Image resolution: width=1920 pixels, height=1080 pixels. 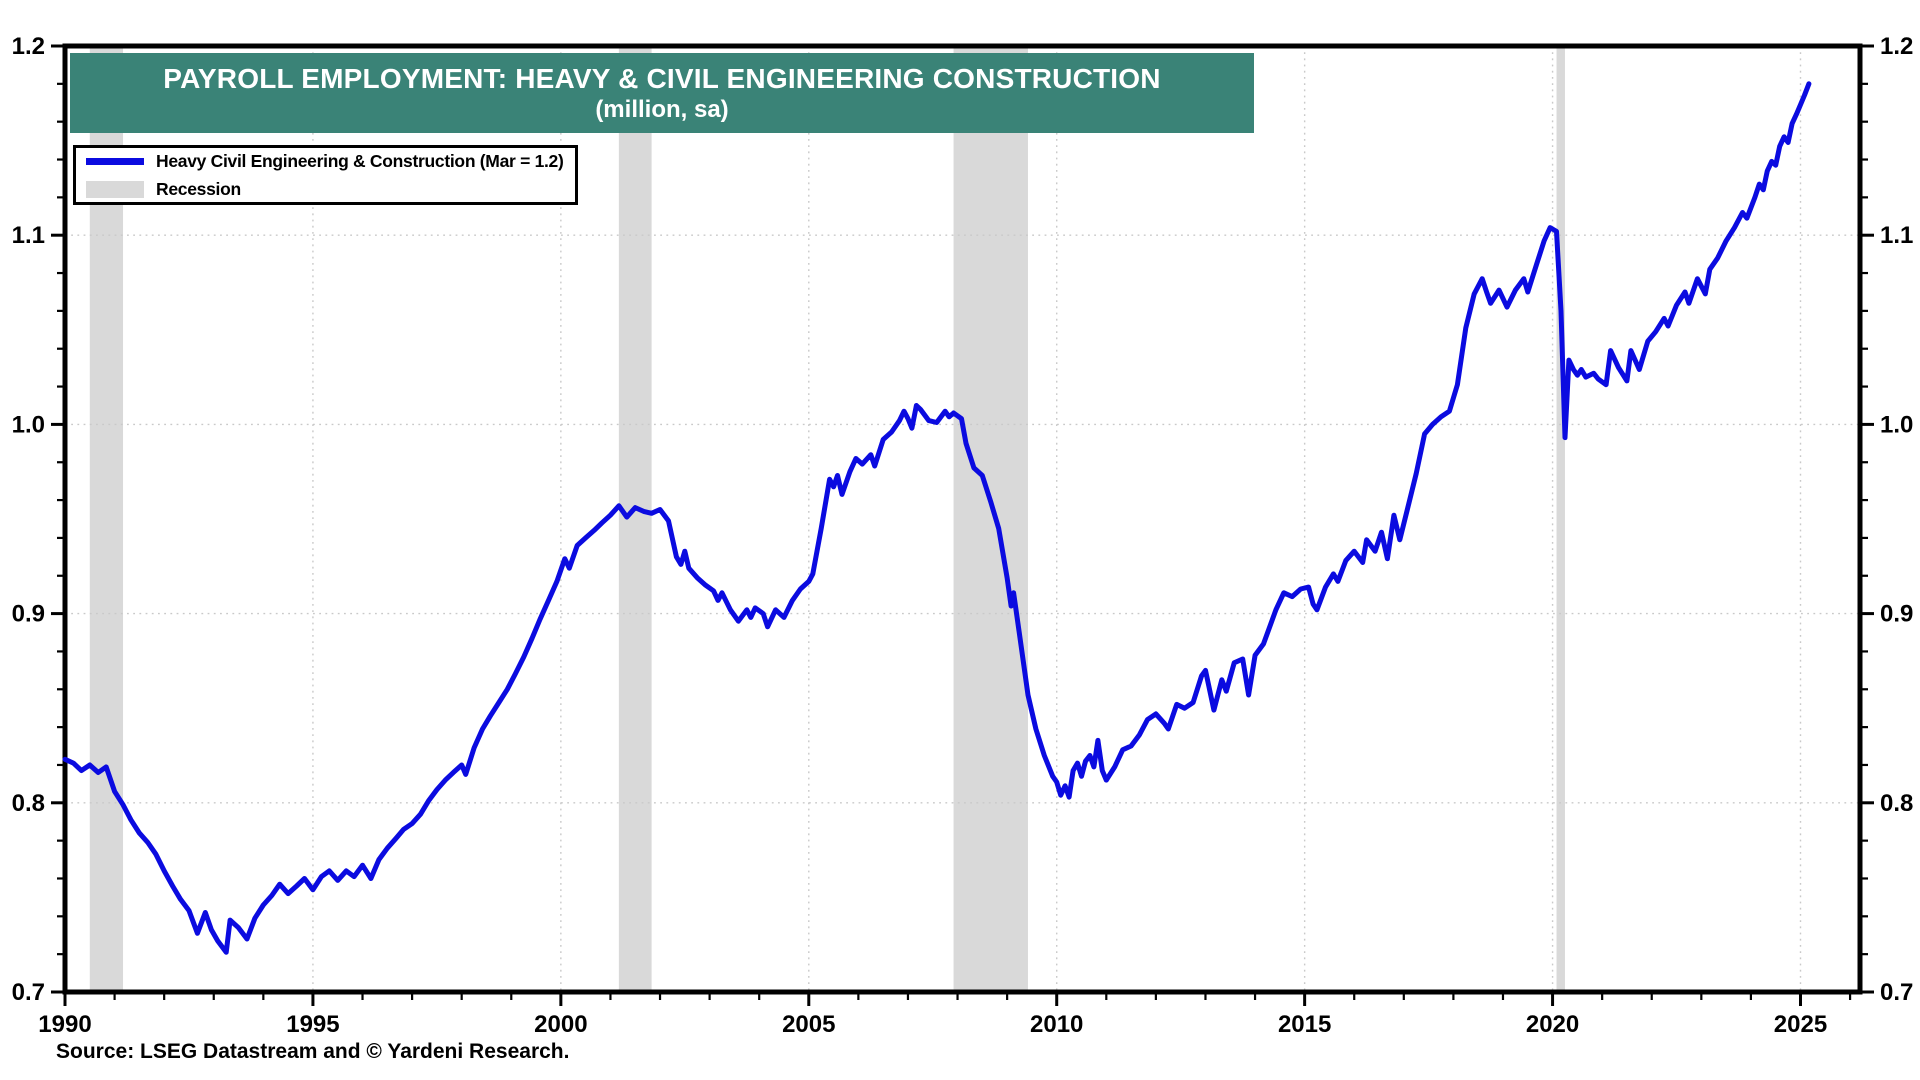 I want to click on y-axis-label-left: 1.0, so click(x=28, y=424).